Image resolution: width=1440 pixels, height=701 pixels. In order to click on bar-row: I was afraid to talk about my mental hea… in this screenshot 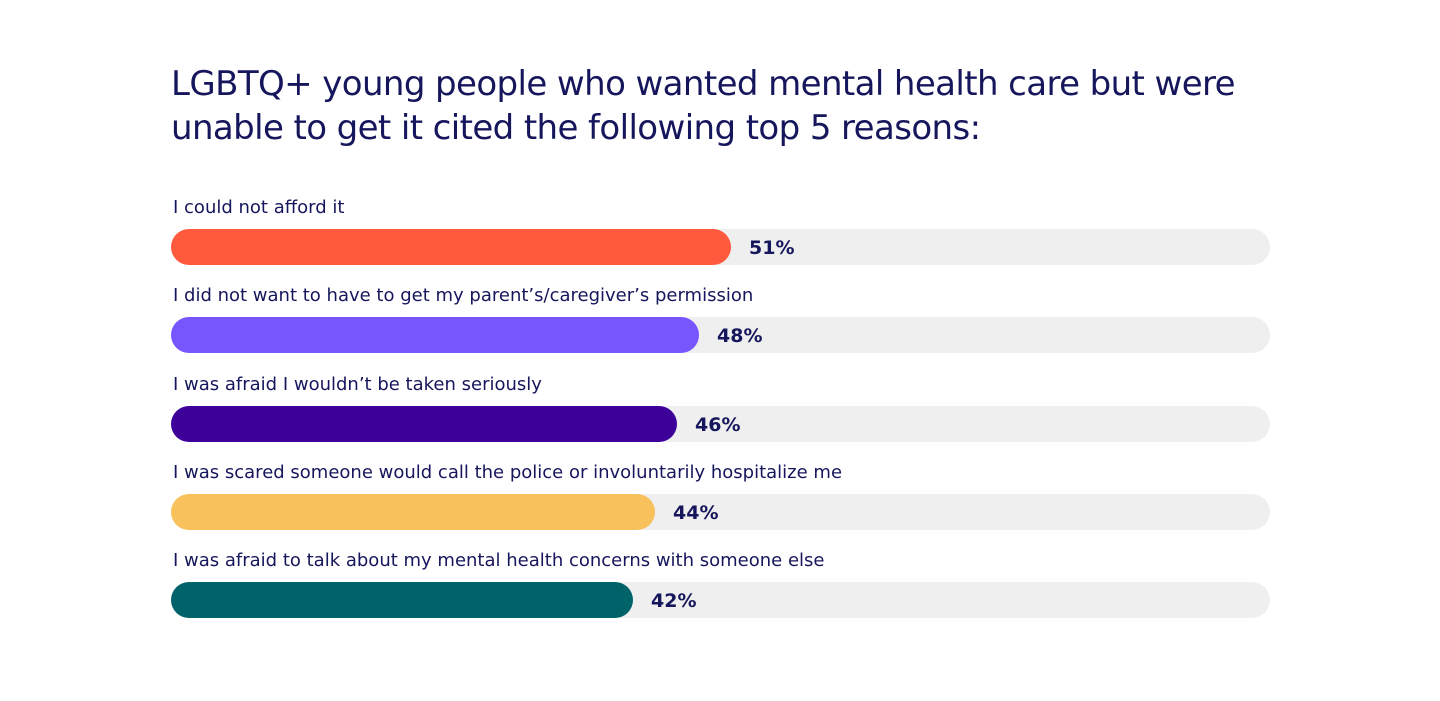, I will do `click(721, 582)`.